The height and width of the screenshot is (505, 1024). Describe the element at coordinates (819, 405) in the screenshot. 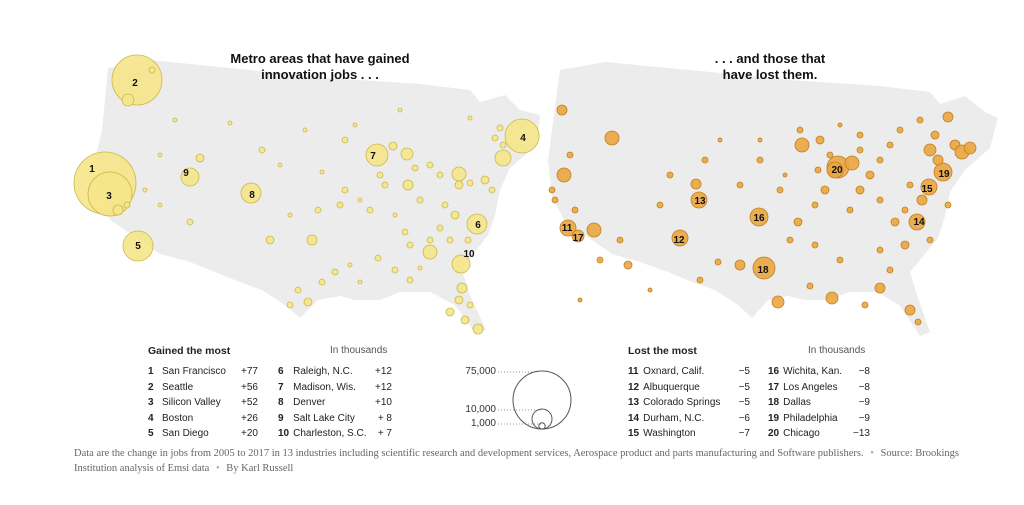

I see `lost-row: 18 Dallas −9` at that location.